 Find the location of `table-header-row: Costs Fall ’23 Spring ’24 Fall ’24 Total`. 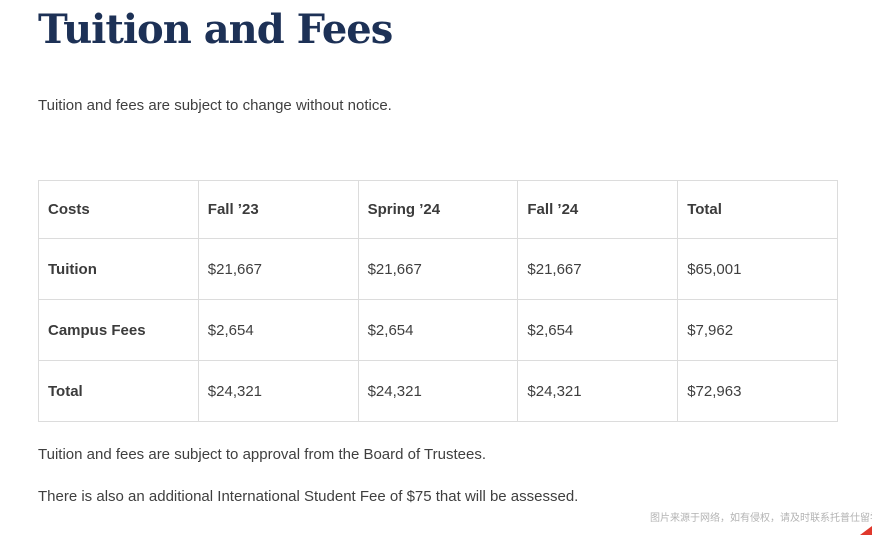

table-header-row: Costs Fall ’23 Spring ’24 Fall ’24 Total is located at coordinates (438, 209).